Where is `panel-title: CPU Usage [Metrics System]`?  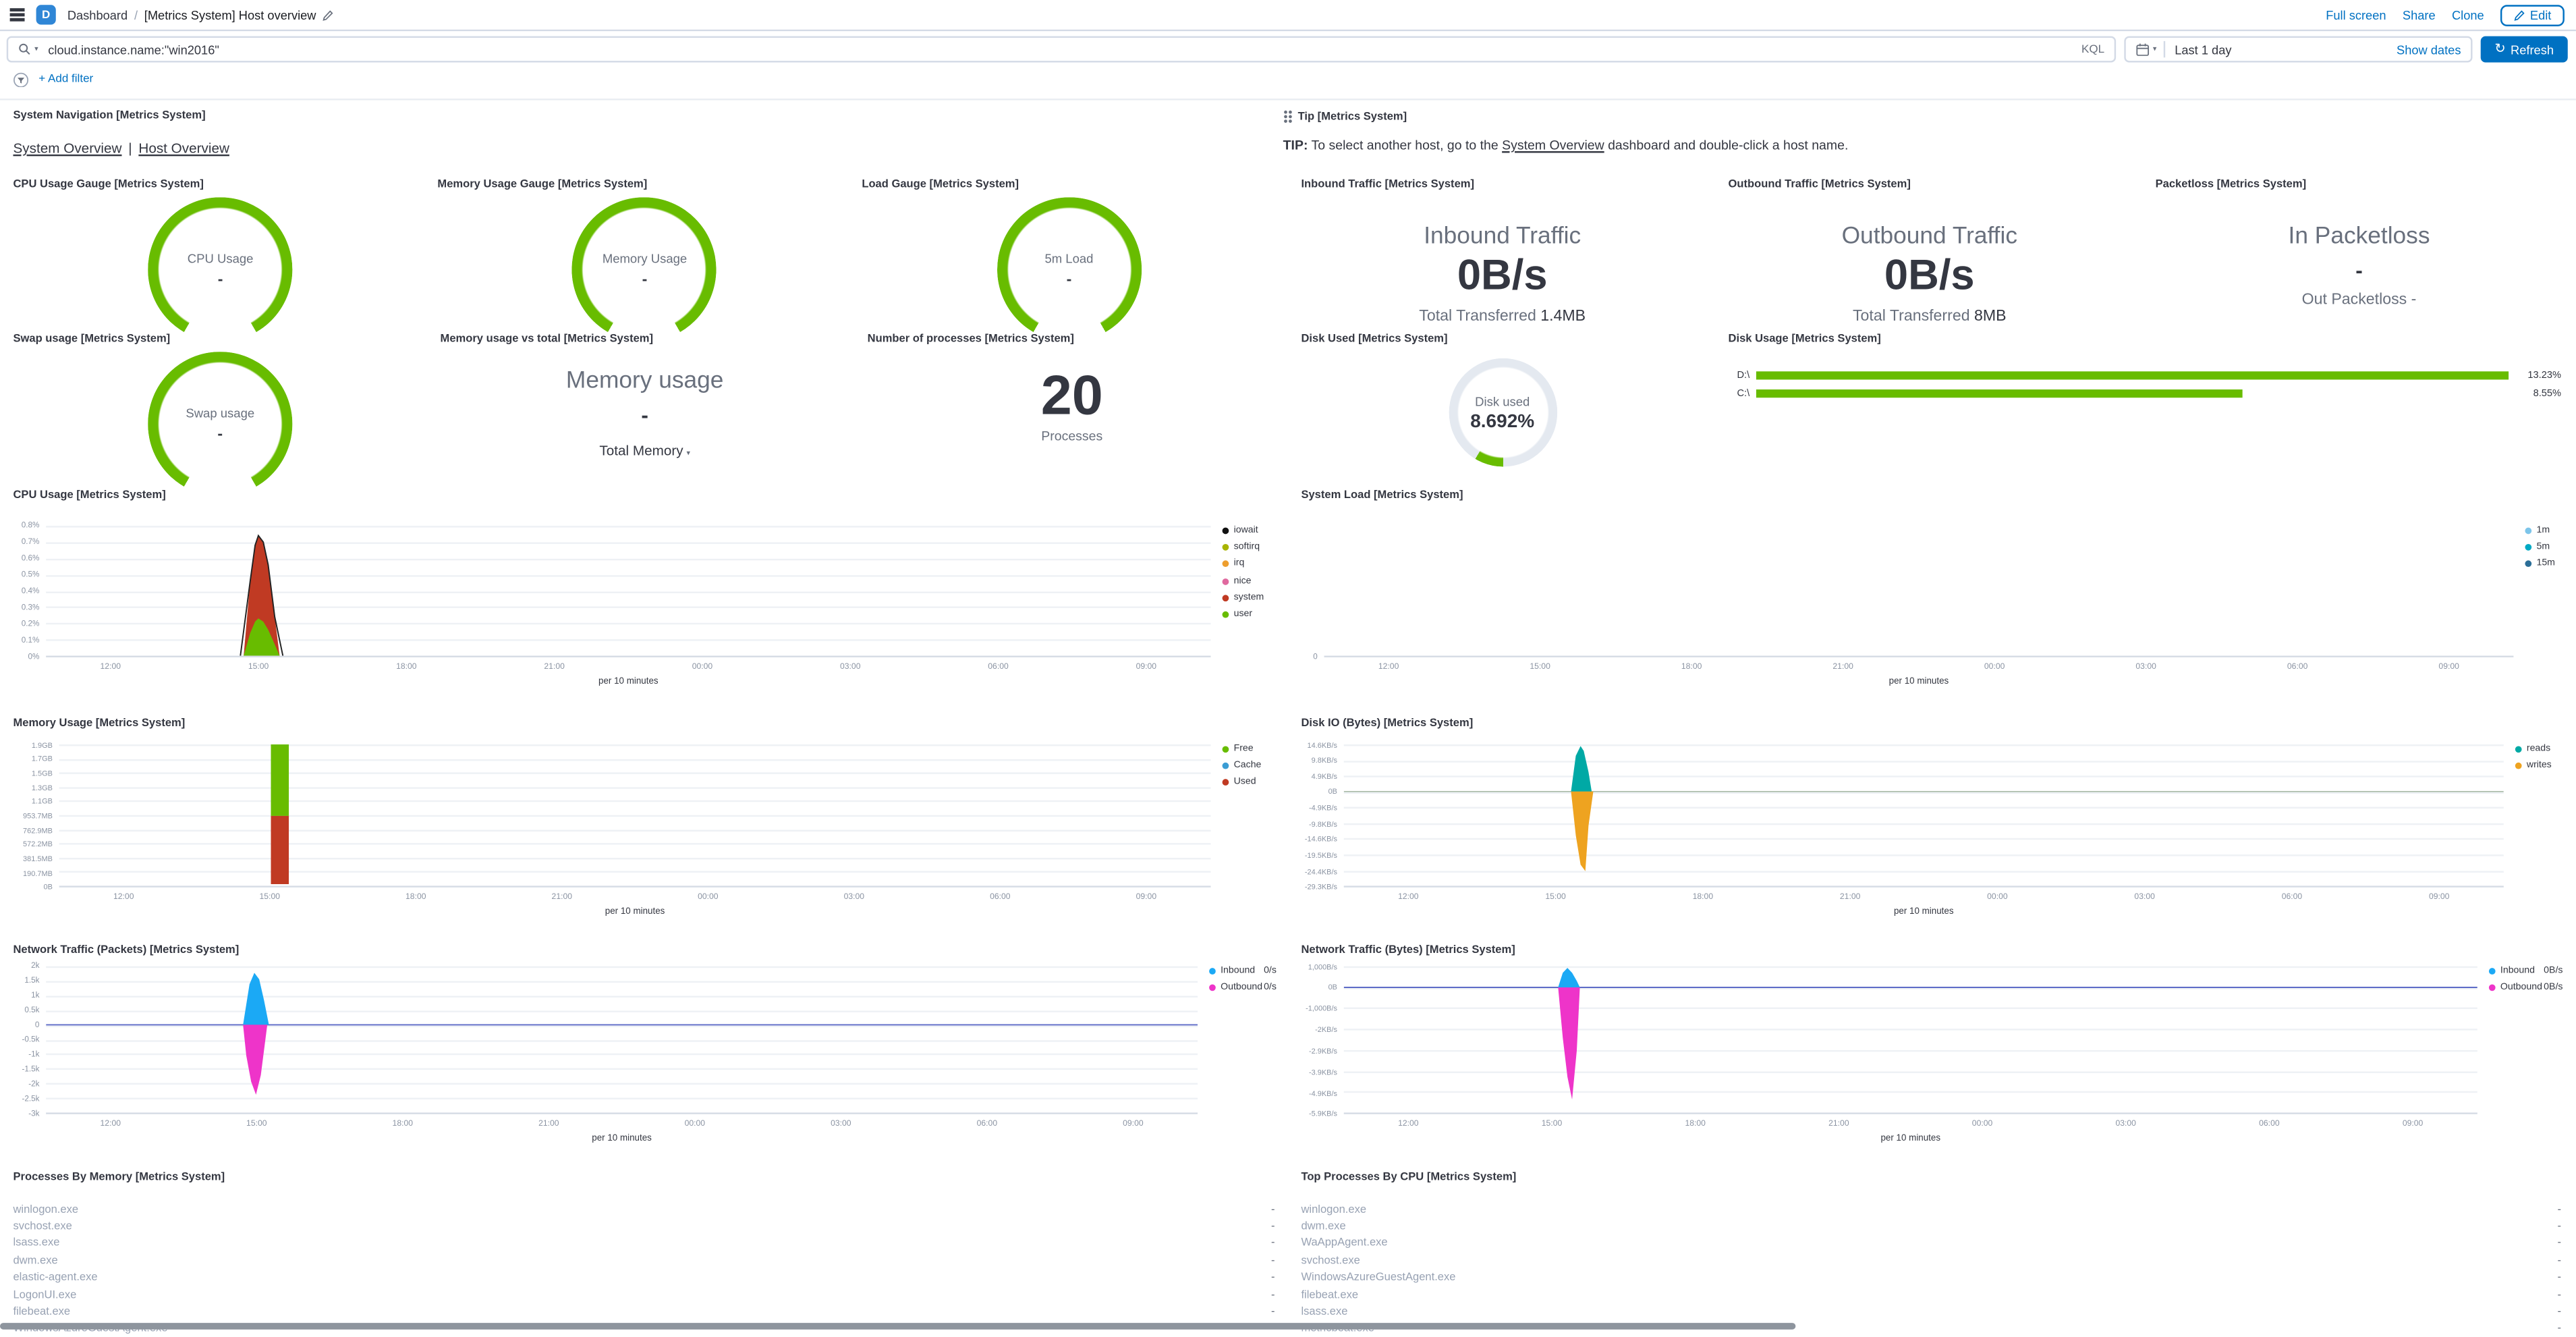
panel-title: CPU Usage [Metrics System] is located at coordinates (89, 495).